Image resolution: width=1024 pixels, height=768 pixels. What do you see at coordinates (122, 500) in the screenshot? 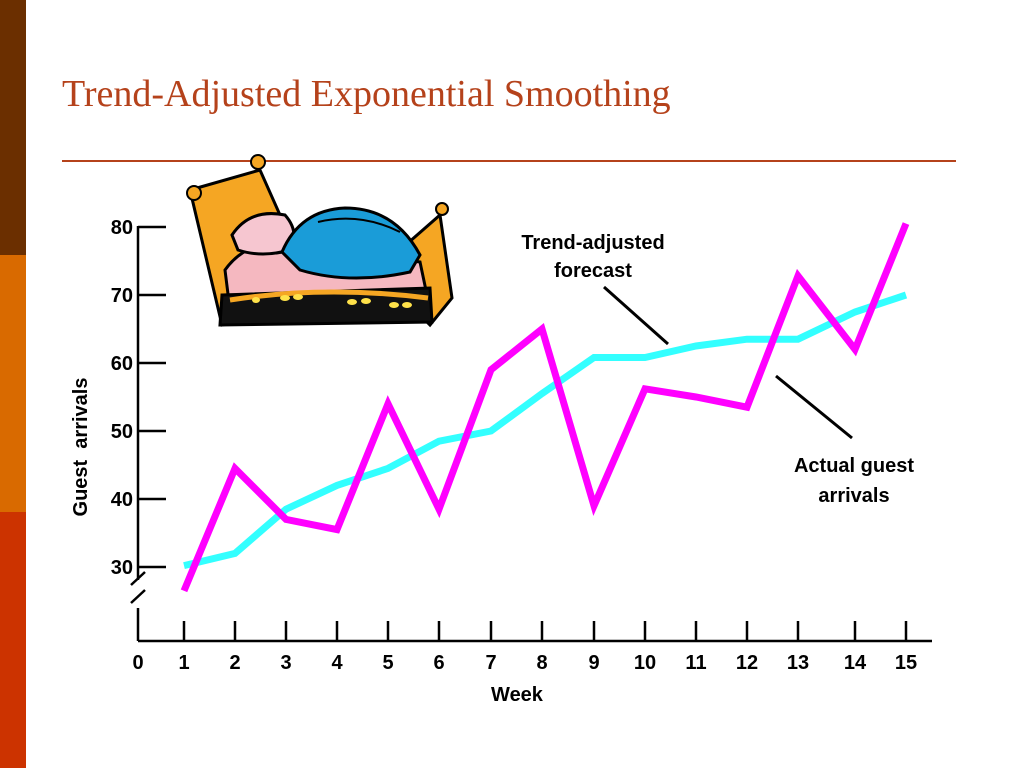
I see `y-tick-label: 40` at bounding box center [122, 500].